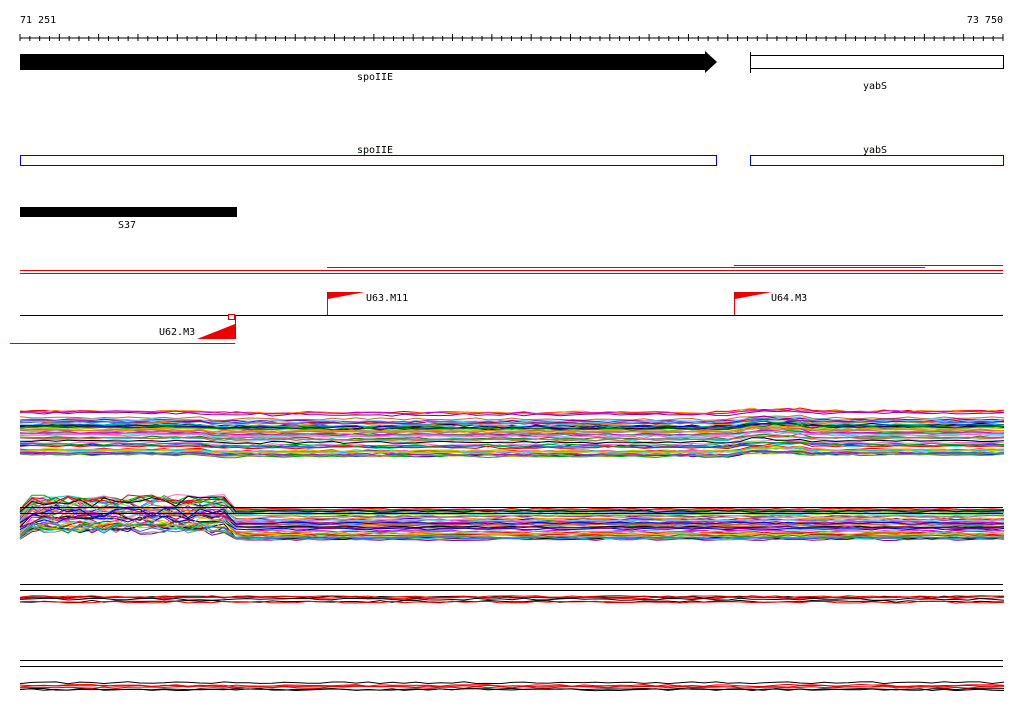 The image size is (1024, 714). What do you see at coordinates (375, 77) in the screenshot?
I see `gene-label: spoIIE` at bounding box center [375, 77].